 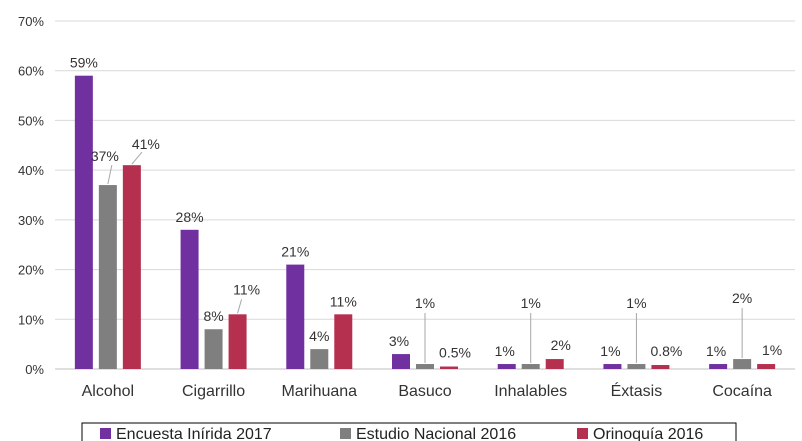 I want to click on legend-label: Estudio Nacional 2016, so click(x=436, y=433).